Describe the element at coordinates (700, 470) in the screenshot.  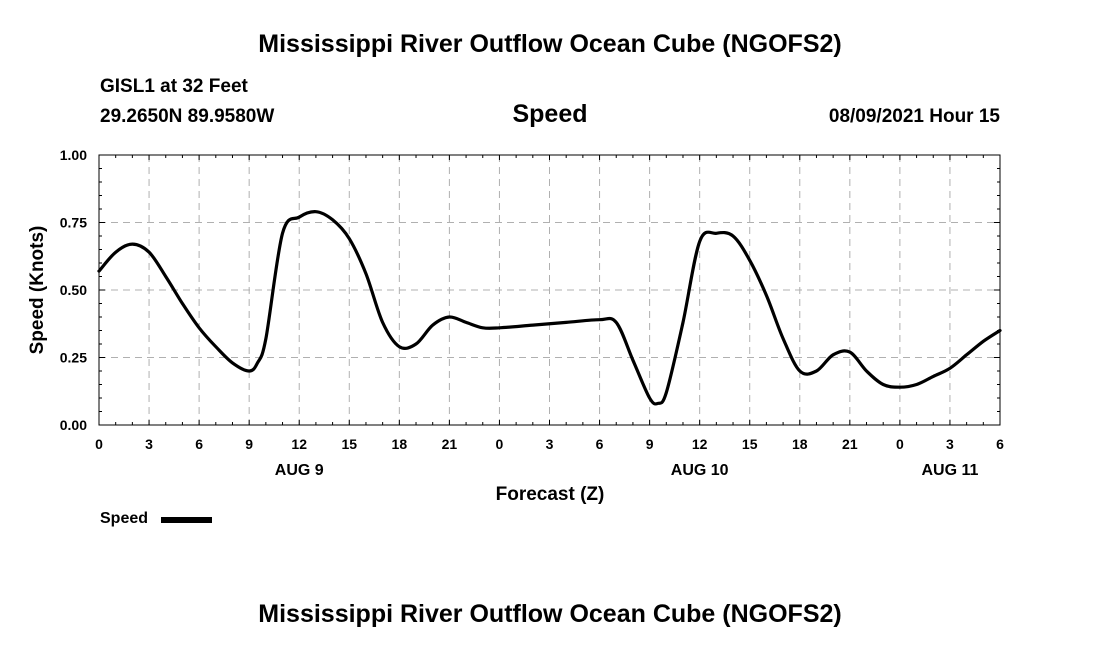
I see `date-label: AUG 10` at that location.